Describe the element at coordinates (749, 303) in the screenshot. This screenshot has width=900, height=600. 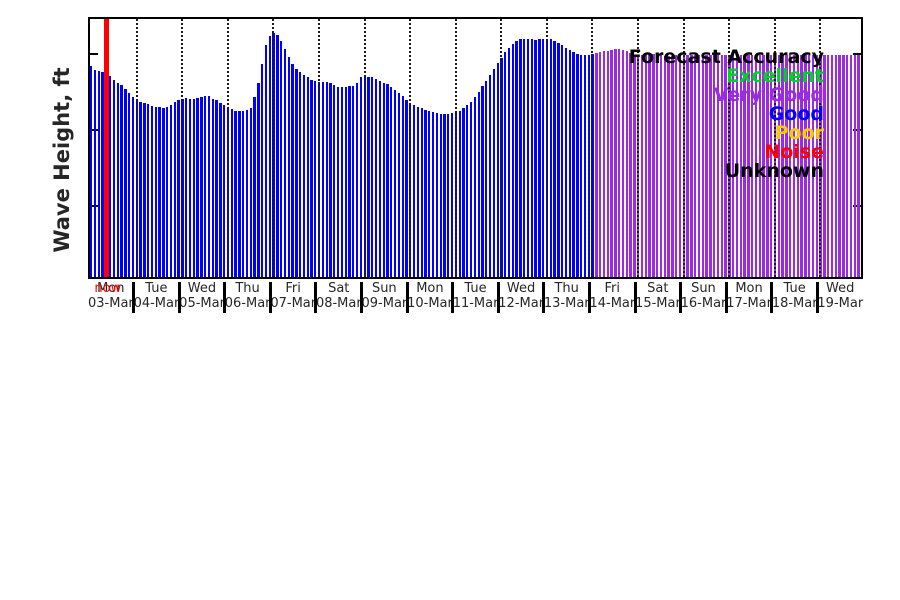
I see `x-axis-date: 17-Mar` at that location.